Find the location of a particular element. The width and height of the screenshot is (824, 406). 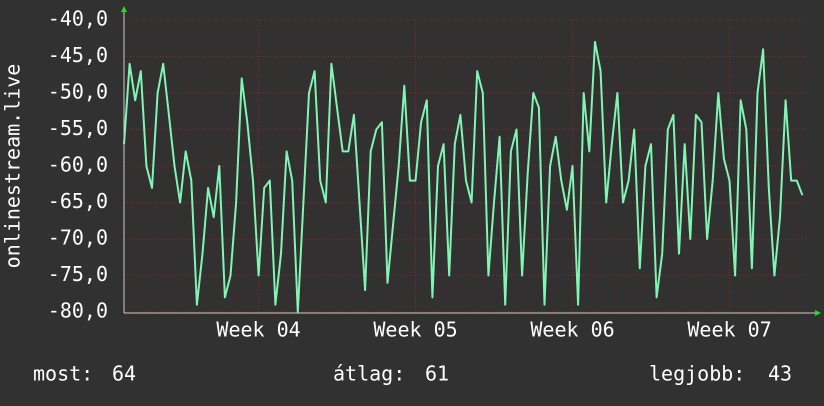

x-arrow is located at coordinates (818, 313).